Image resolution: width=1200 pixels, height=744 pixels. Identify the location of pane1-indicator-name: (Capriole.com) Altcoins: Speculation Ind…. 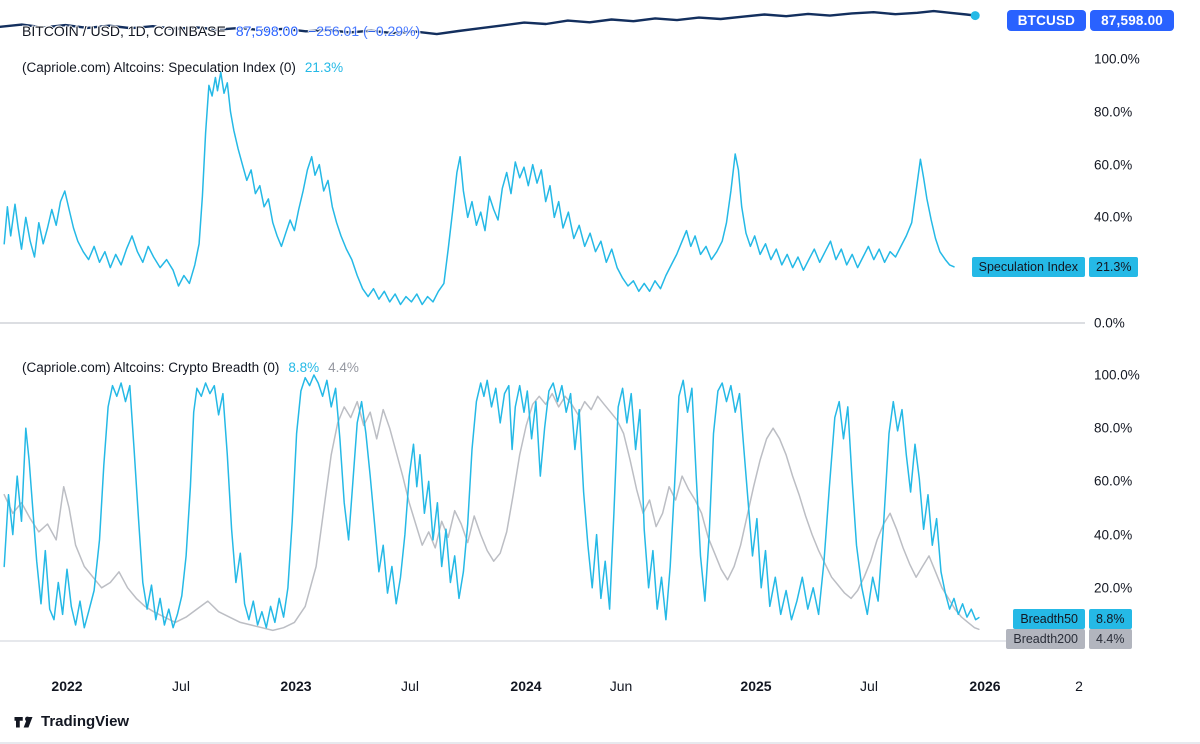
(159, 67).